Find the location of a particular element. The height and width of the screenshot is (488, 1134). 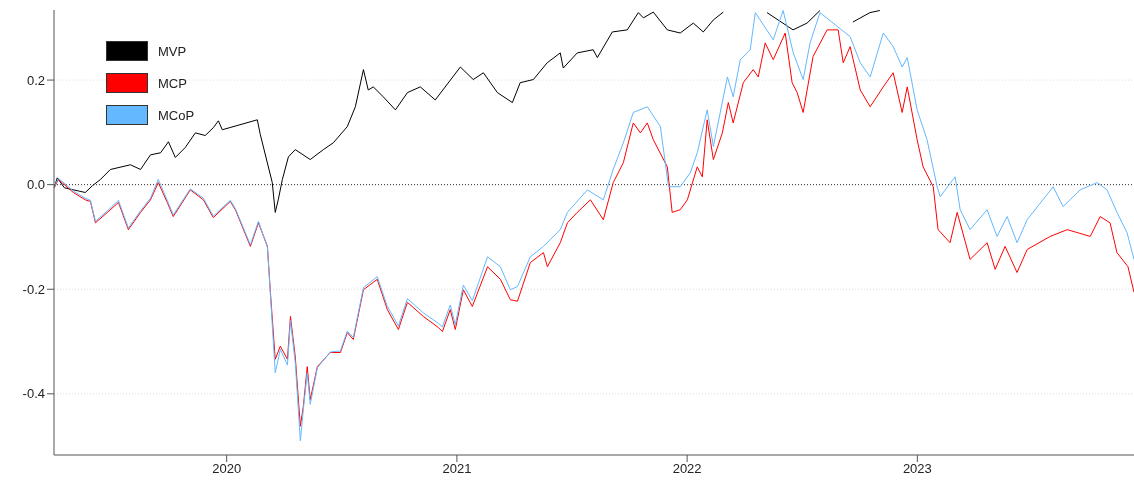

legend-label: MVP is located at coordinates (172, 51).